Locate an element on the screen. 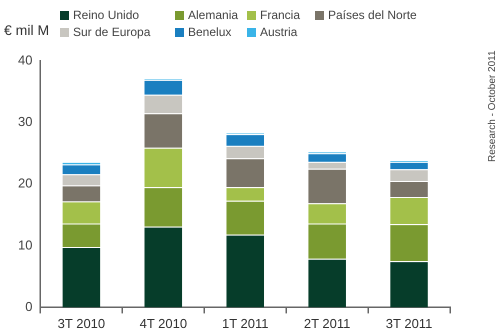 The image size is (500, 335). x-tick-label: 1T 2011 is located at coordinates (245, 323).